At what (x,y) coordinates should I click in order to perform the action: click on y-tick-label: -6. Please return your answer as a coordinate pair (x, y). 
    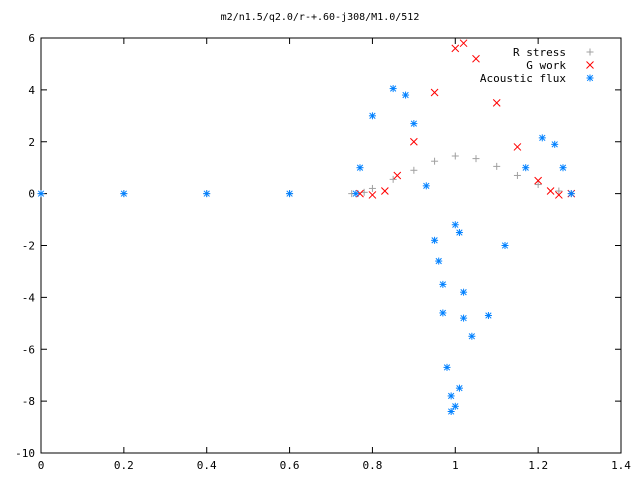
    Looking at the image, I should click on (28, 349).